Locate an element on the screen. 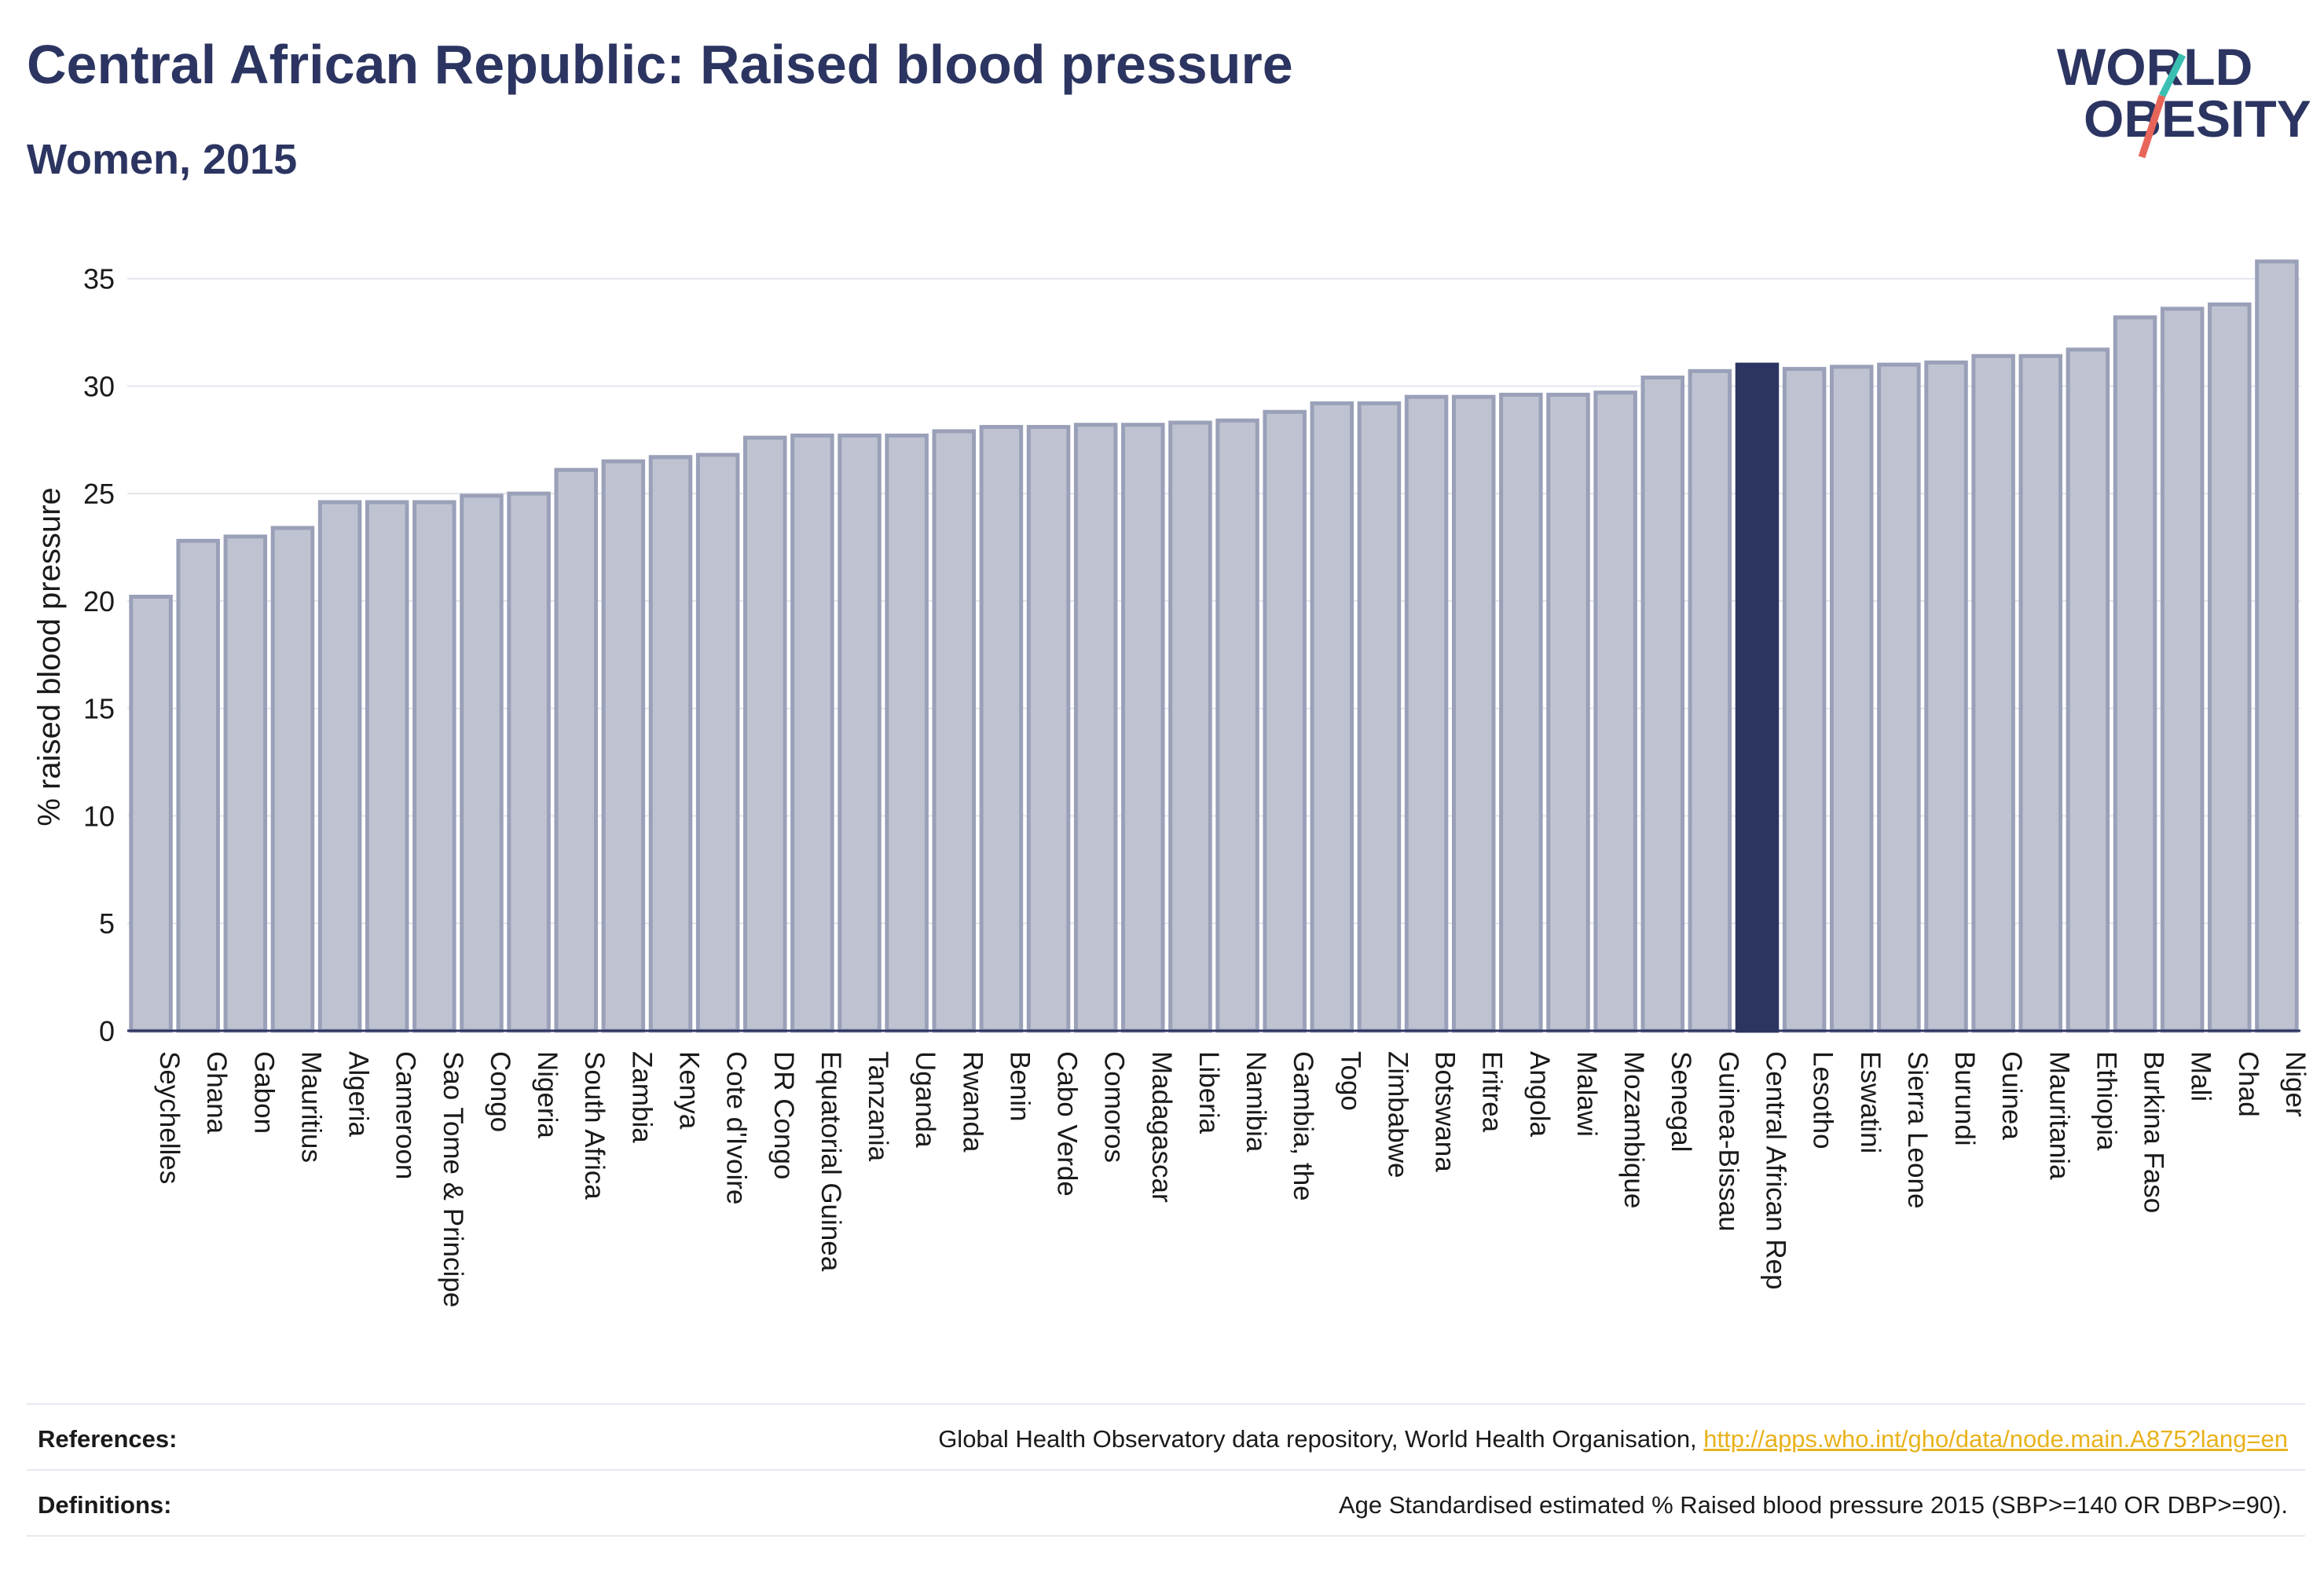  x-tick-label: Nigeria is located at coordinates (547, 1094).